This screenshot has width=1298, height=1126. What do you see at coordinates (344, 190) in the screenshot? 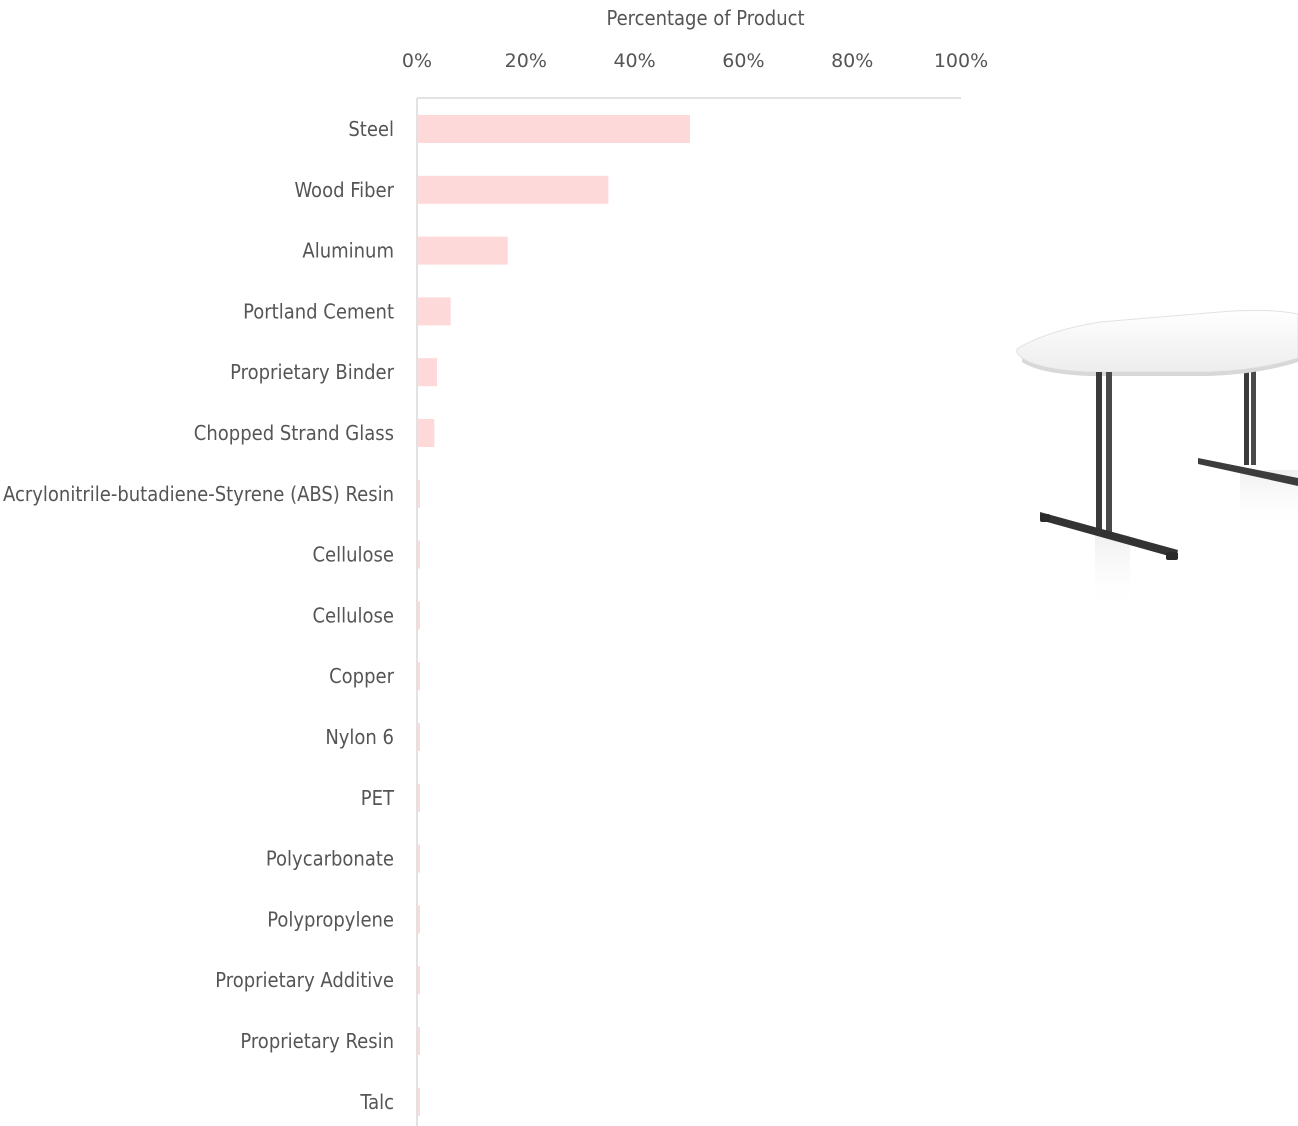
I see `category-label: Wood Fiber` at bounding box center [344, 190].